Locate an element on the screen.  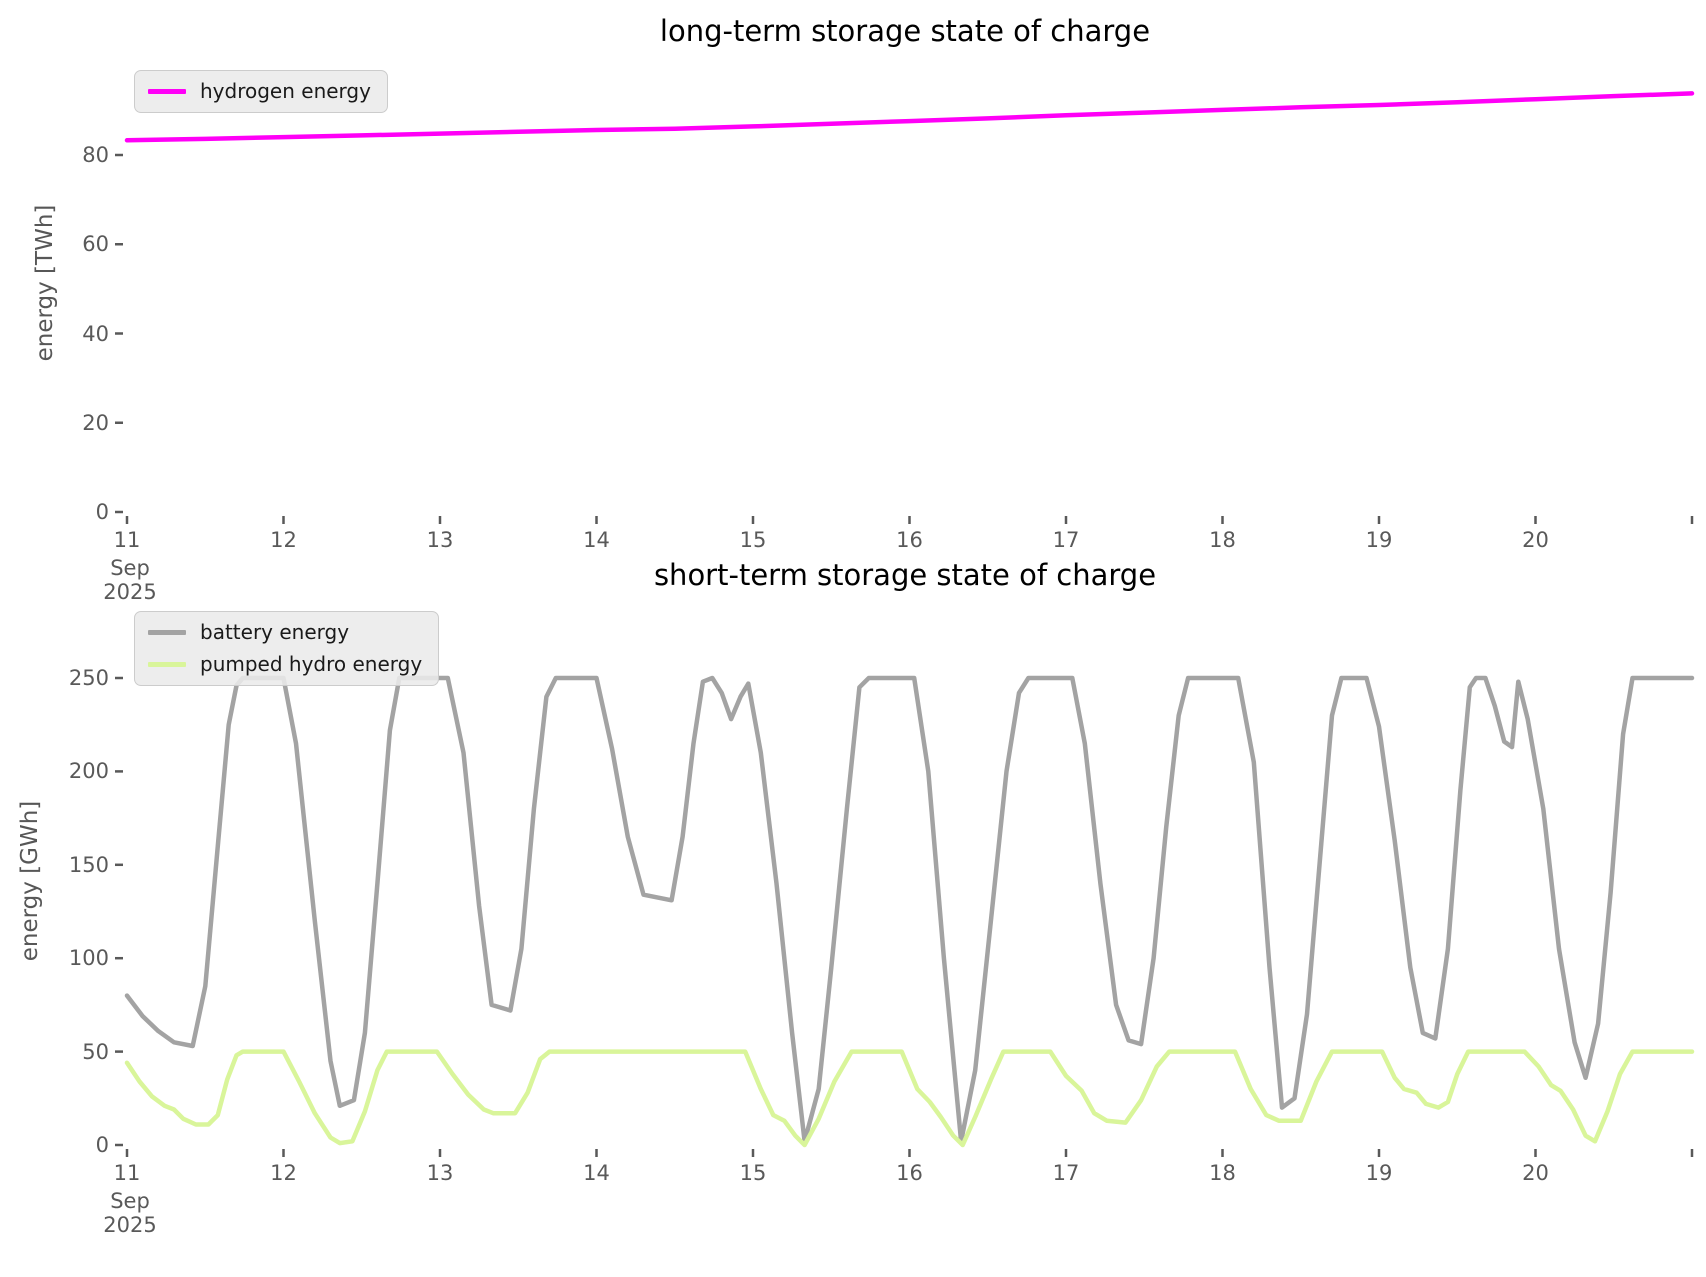
legend-label: battery energy is located at coordinates (275, 632).